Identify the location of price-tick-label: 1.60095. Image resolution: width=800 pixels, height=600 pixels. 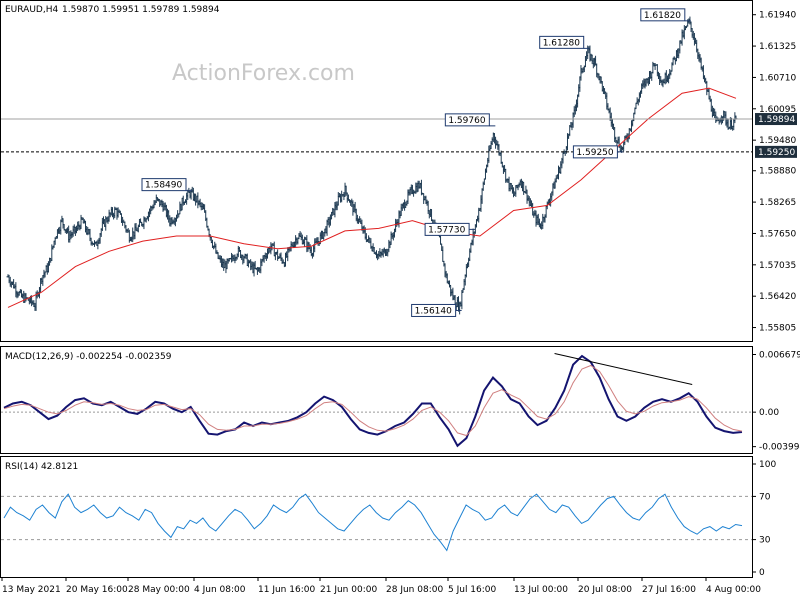
(777, 110).